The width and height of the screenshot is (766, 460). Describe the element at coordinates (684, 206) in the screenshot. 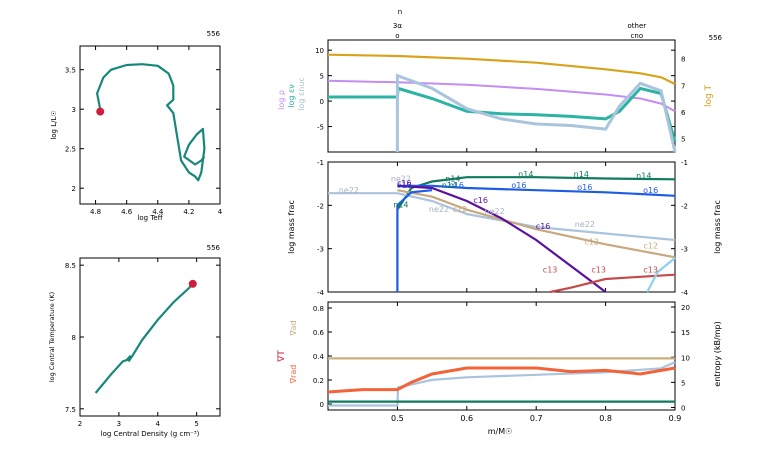

I see `abund-y-tick-label-right: -2` at that location.